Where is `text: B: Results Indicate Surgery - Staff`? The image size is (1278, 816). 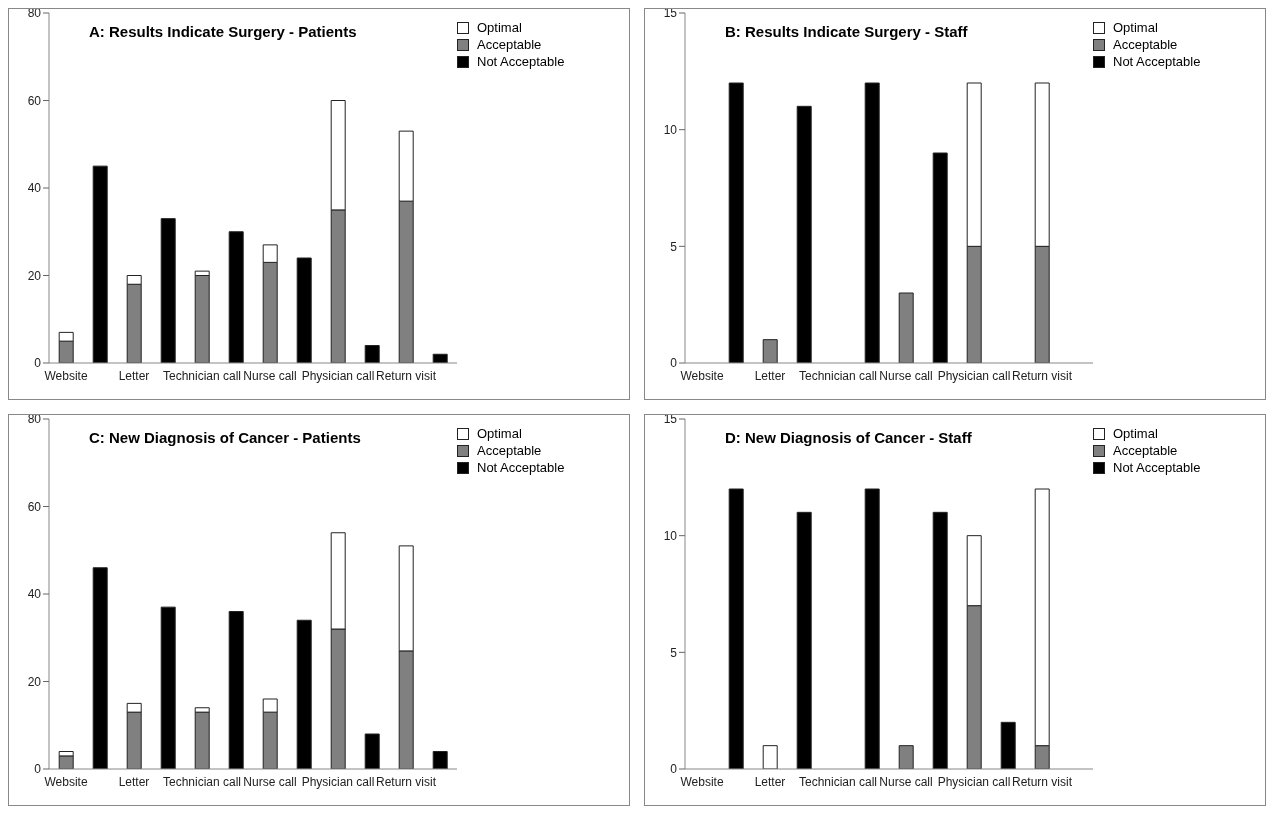 text: B: Results Indicate Surgery - Staff is located at coordinates (846, 31).